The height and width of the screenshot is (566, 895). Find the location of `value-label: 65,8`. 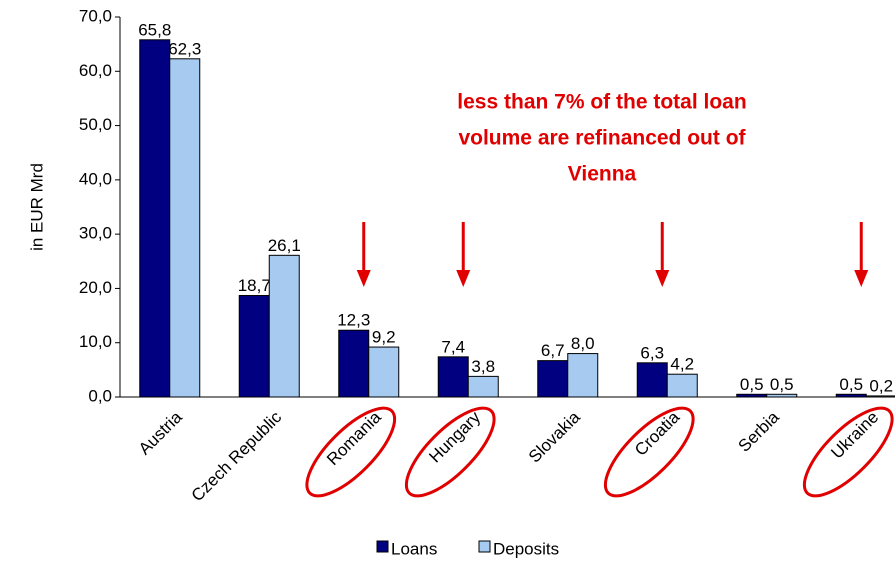

value-label: 65,8 is located at coordinates (154, 29).